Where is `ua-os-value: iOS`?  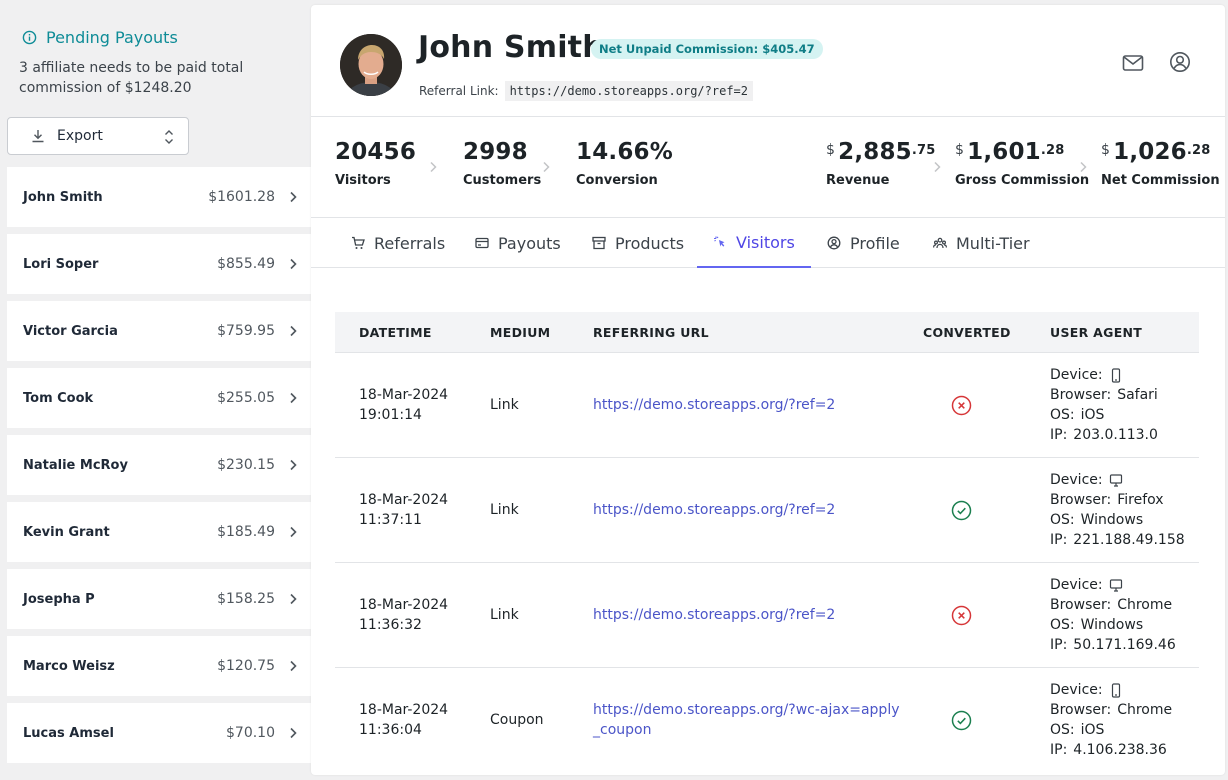 ua-os-value: iOS is located at coordinates (1092, 415).